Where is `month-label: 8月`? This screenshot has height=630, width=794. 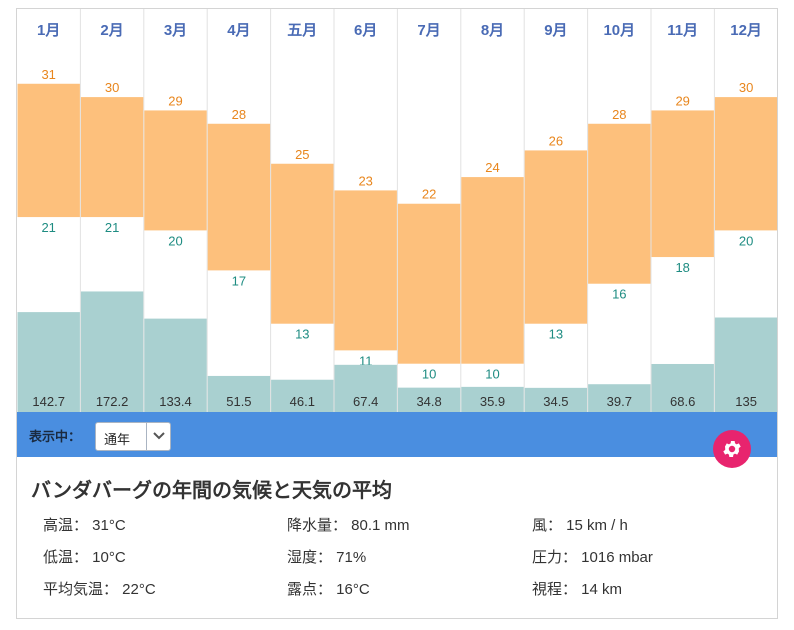
month-label: 8月 is located at coordinates (492, 30).